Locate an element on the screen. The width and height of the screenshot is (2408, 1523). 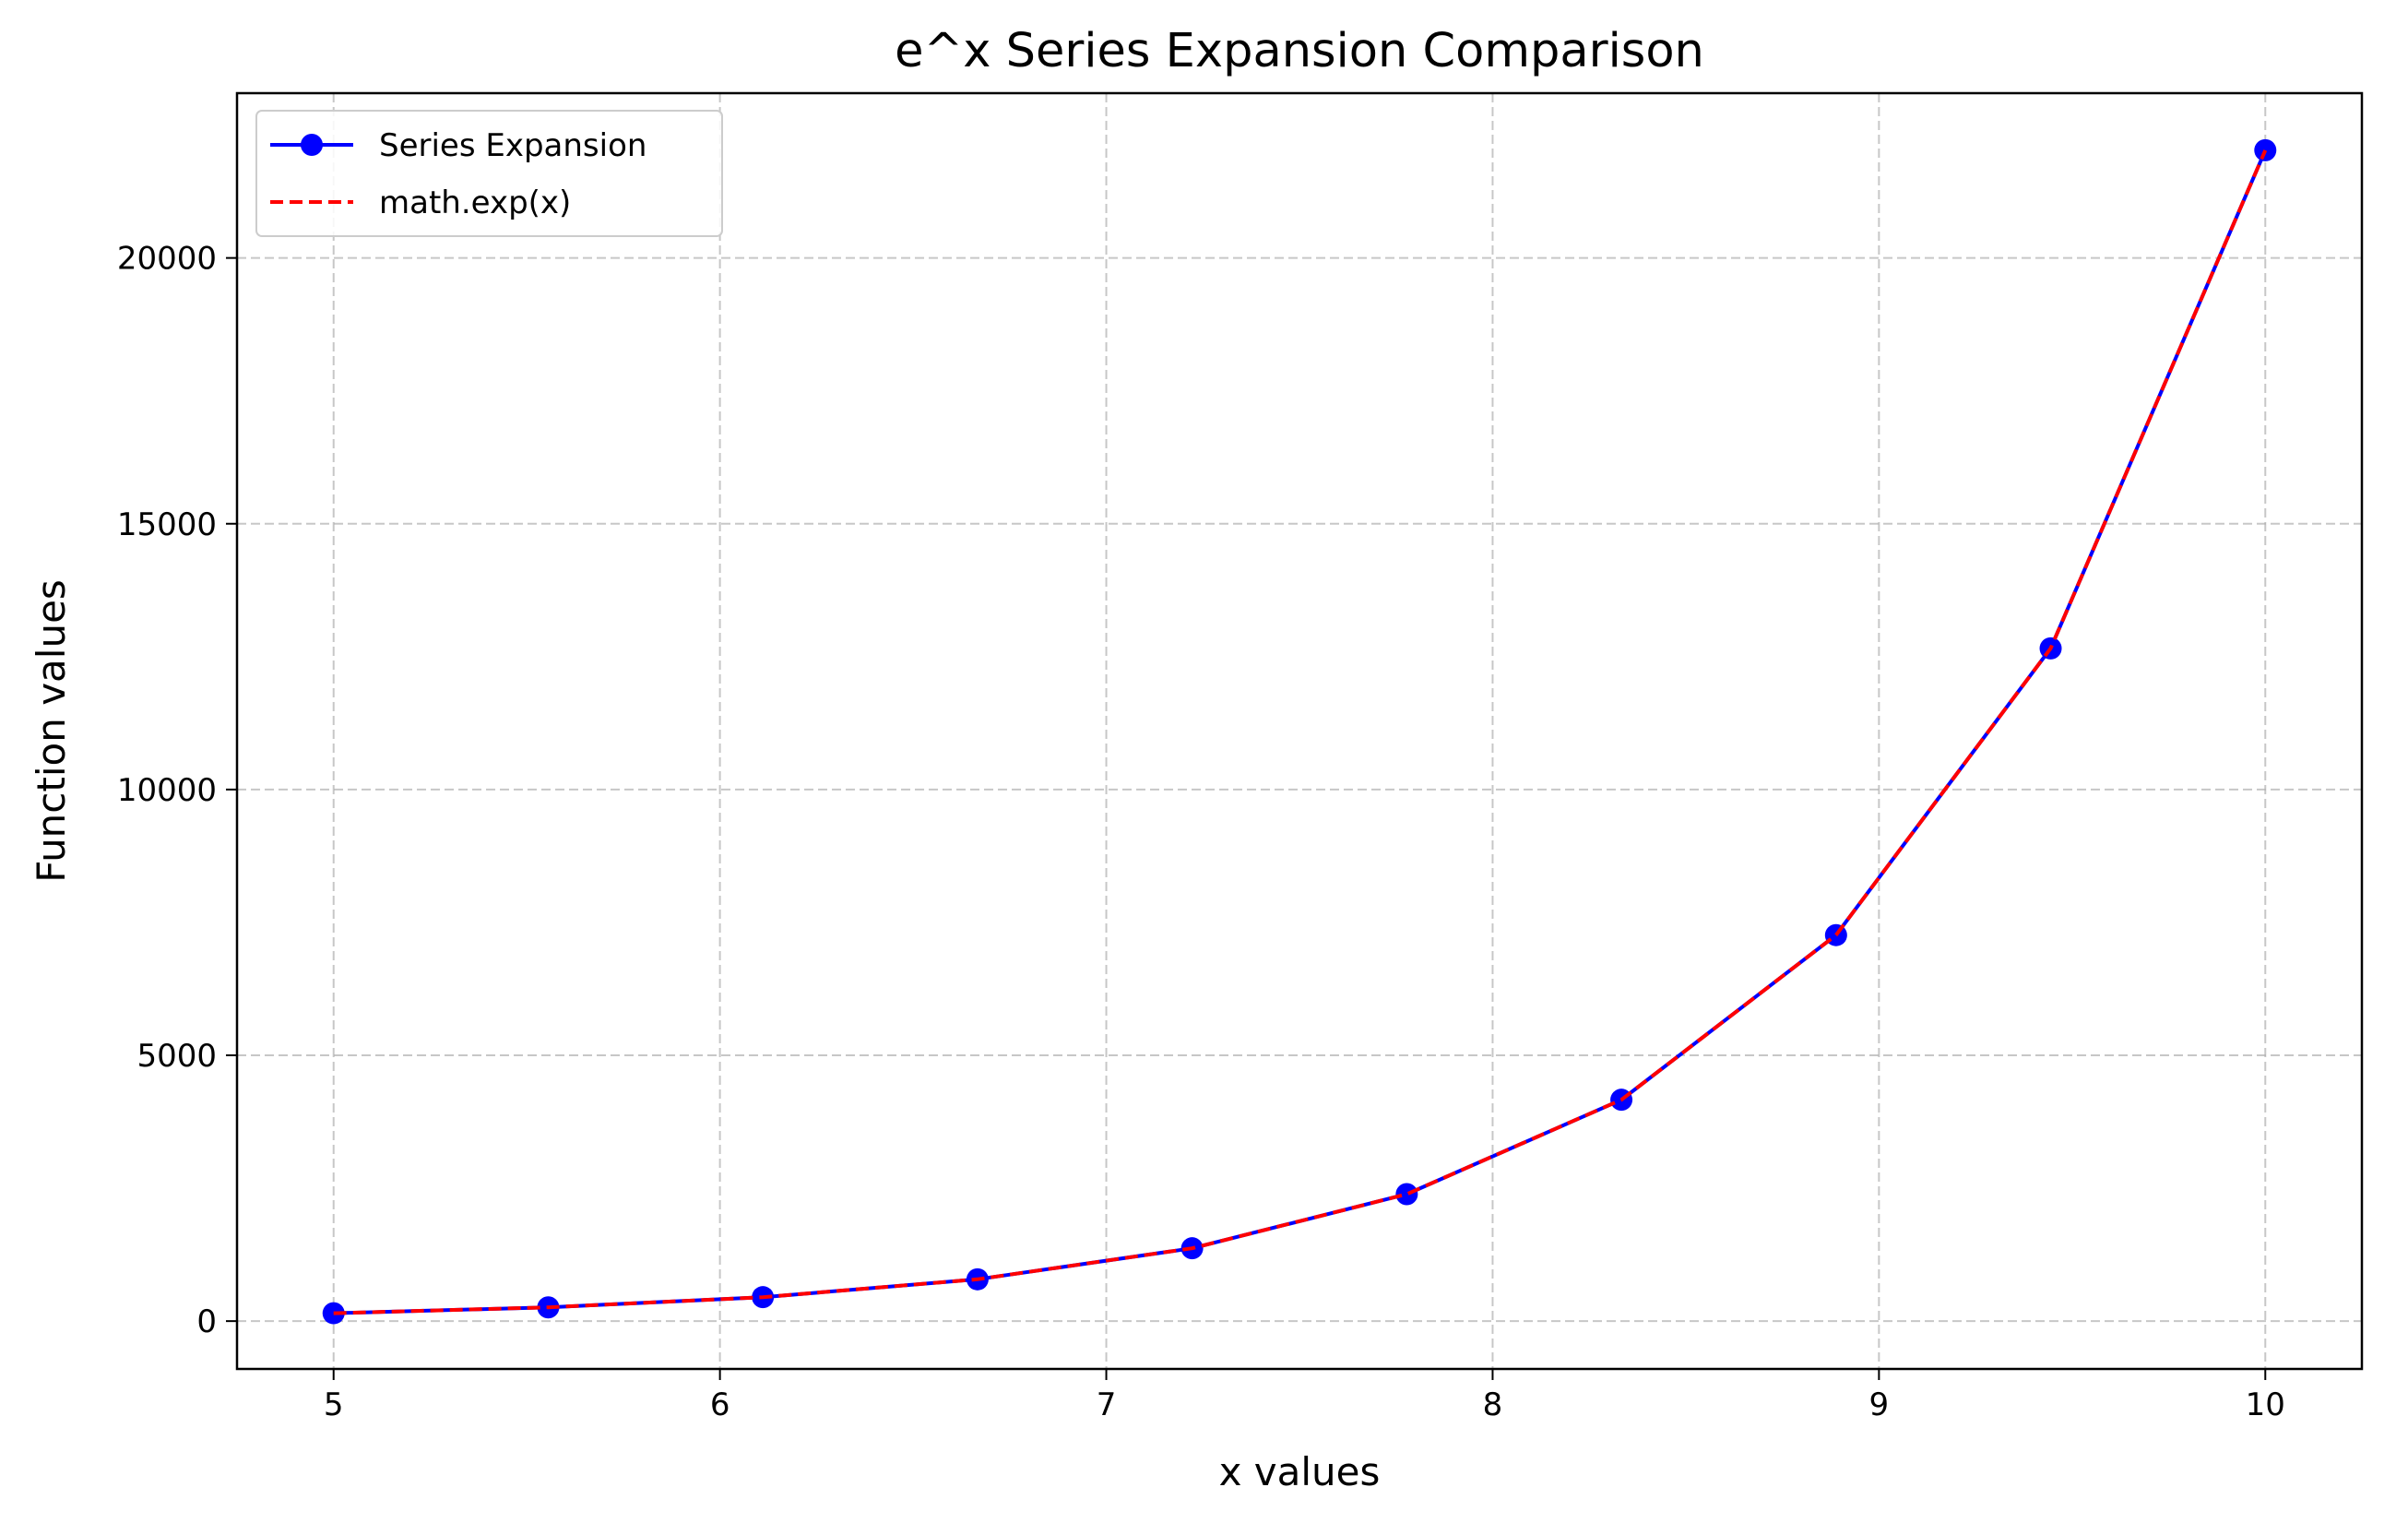
x-axis-label: x values is located at coordinates (1300, 1471).